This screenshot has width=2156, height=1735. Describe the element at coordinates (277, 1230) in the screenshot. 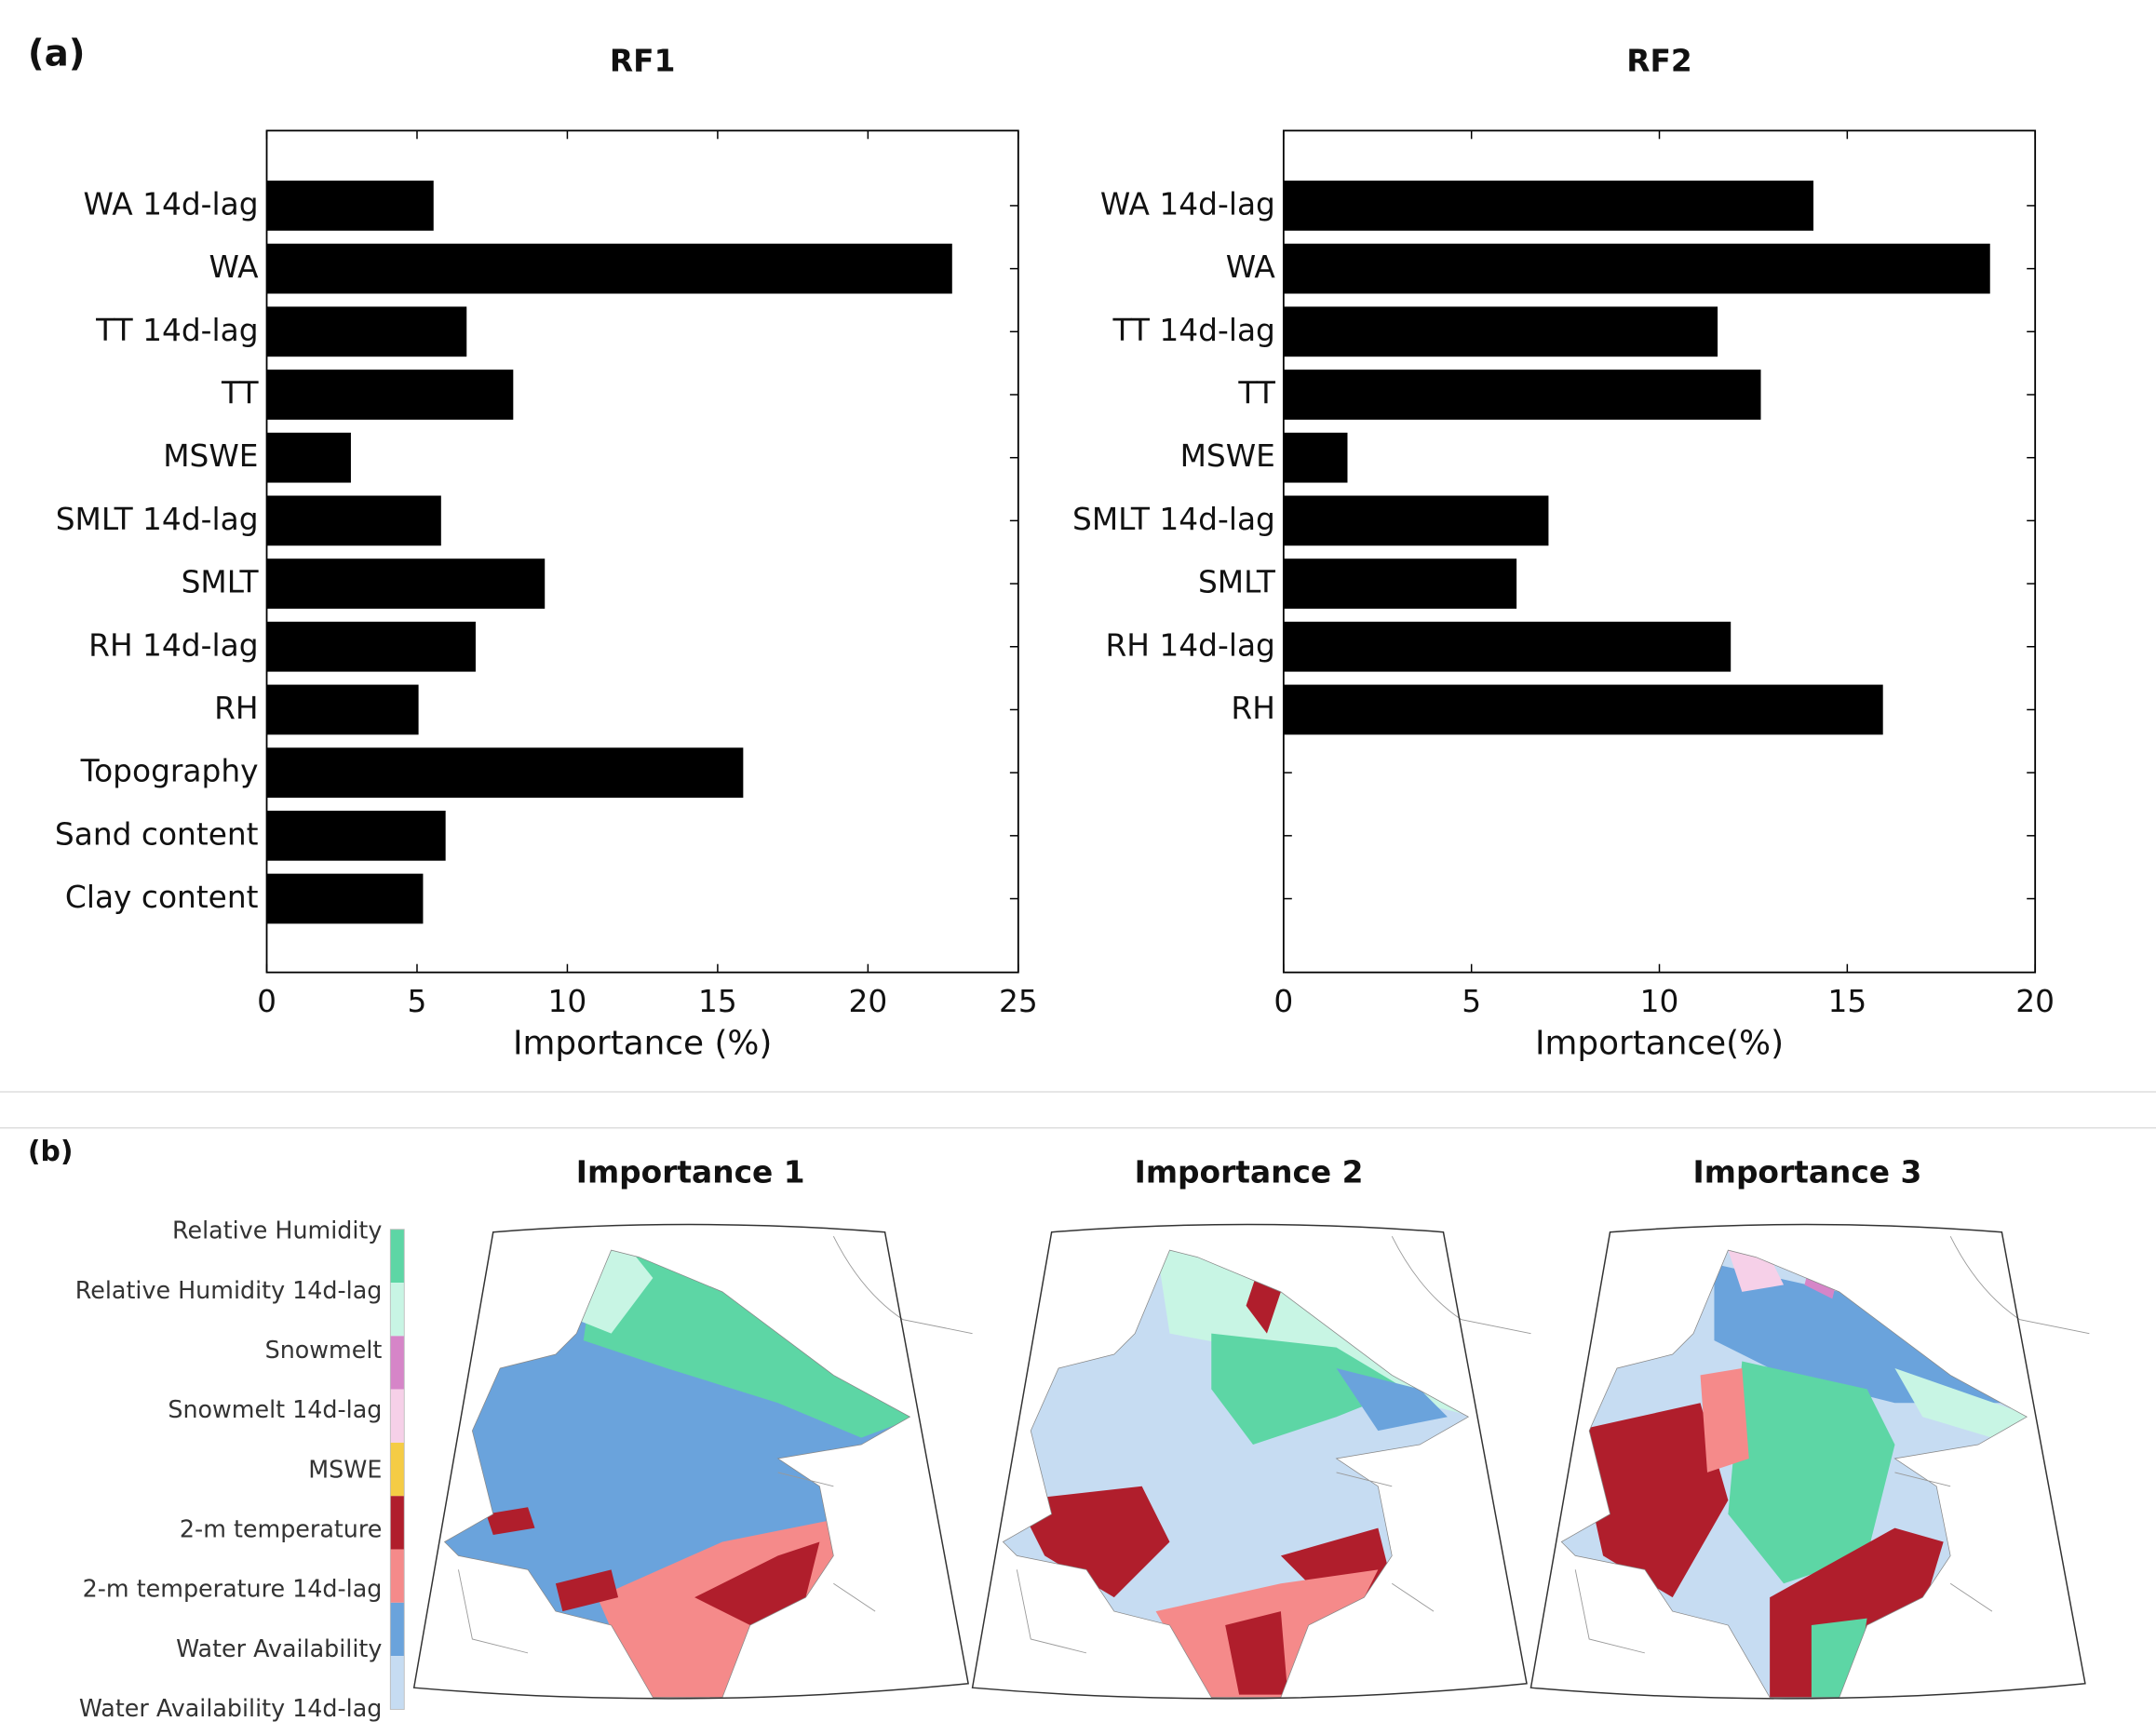

I see `legend-label: Relative Humidity` at that location.